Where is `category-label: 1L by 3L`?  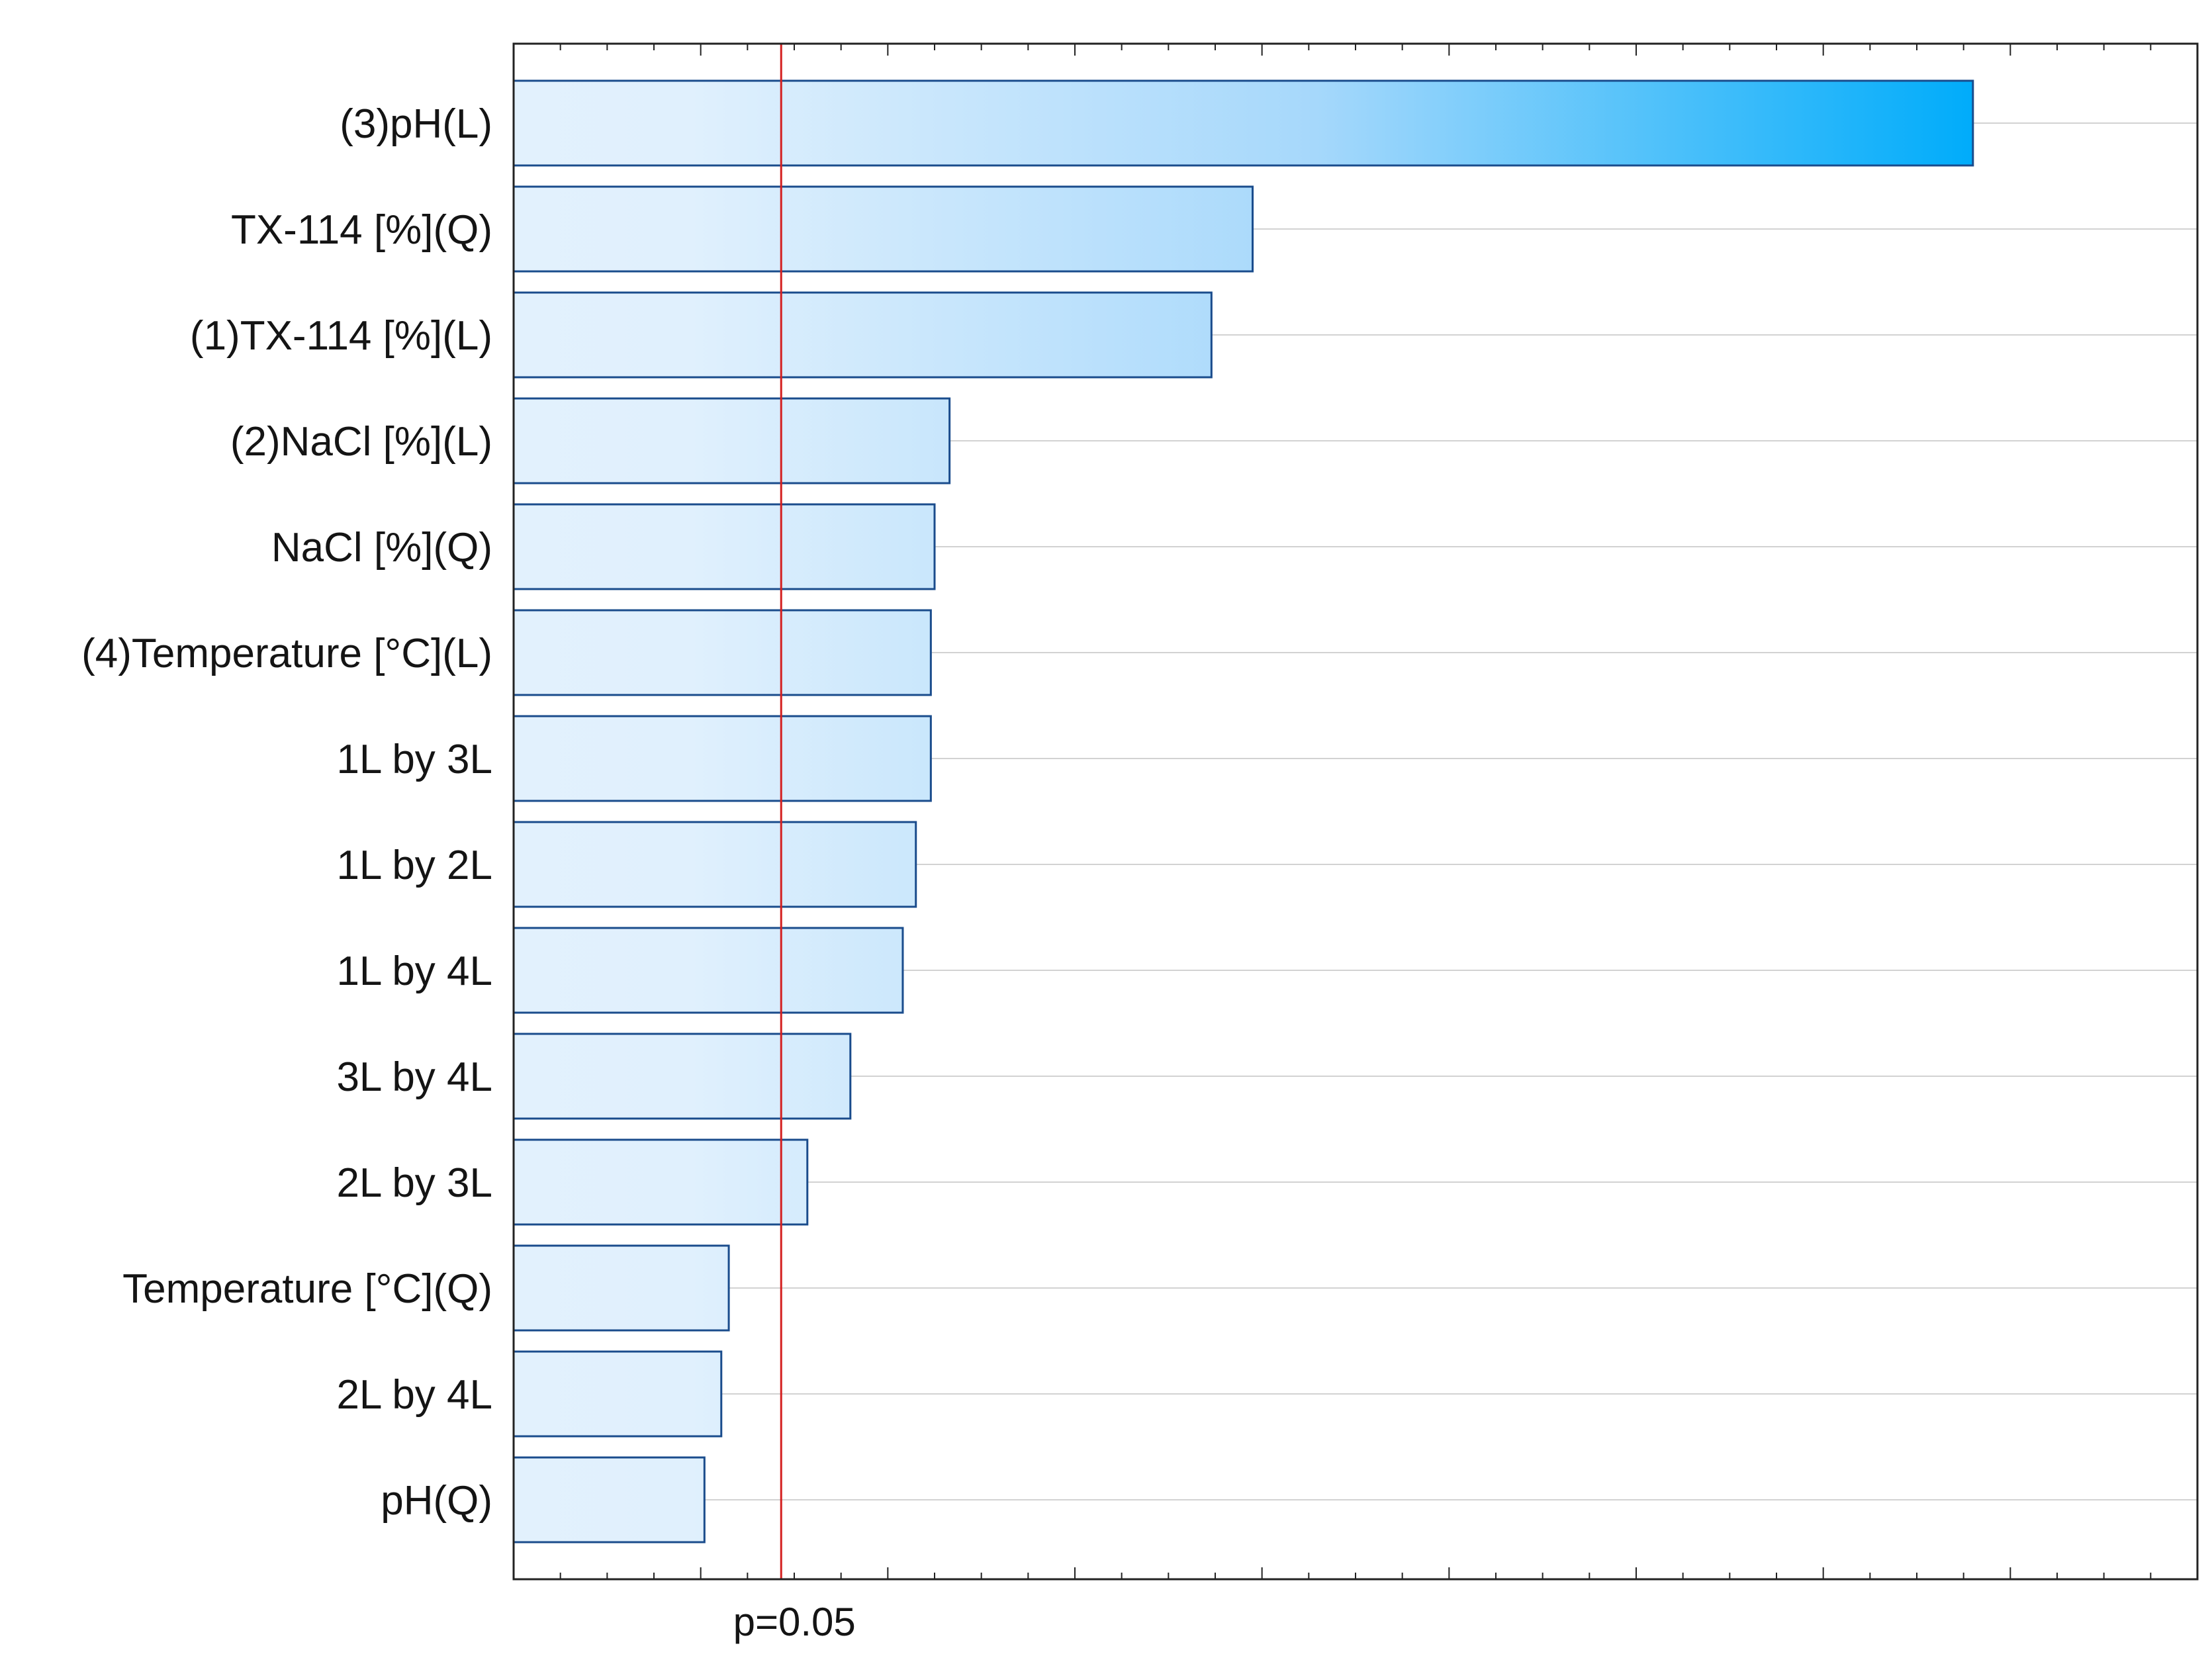 category-label: 1L by 3L is located at coordinates (414, 759).